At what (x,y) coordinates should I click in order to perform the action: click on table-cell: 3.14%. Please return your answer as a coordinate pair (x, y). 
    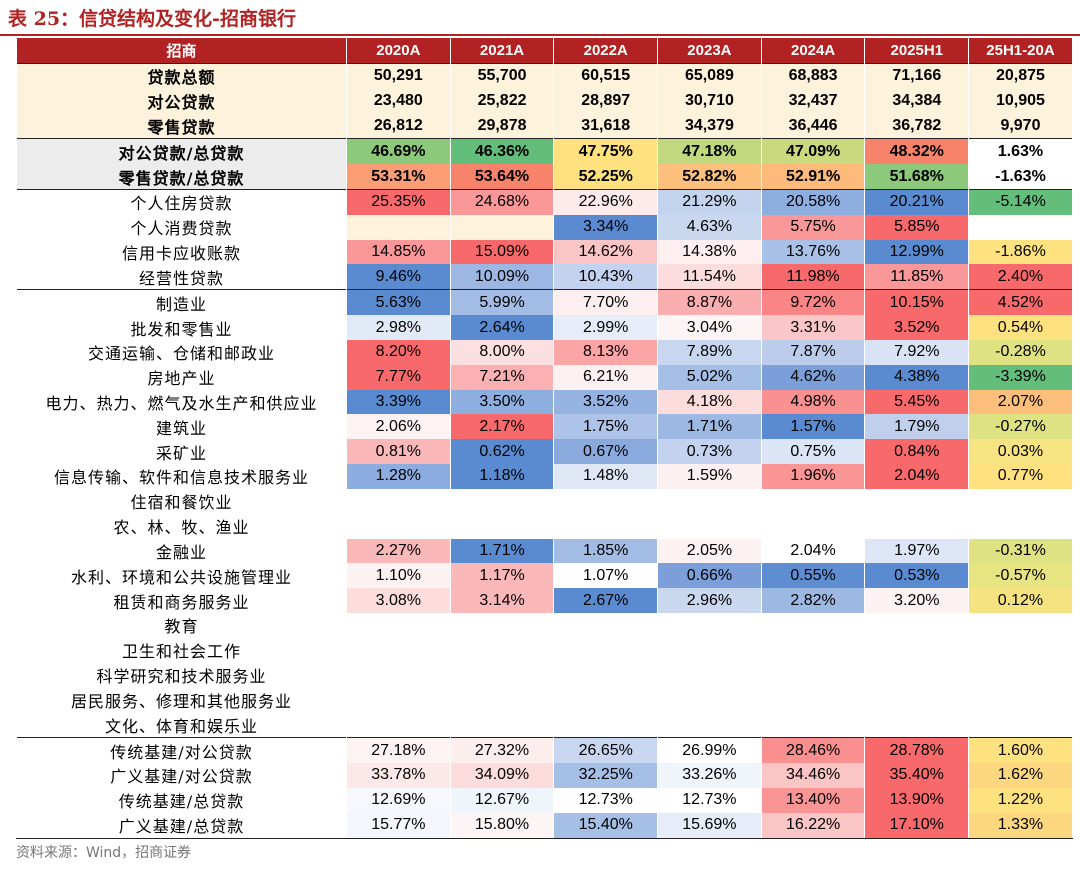
    Looking at the image, I should click on (502, 601).